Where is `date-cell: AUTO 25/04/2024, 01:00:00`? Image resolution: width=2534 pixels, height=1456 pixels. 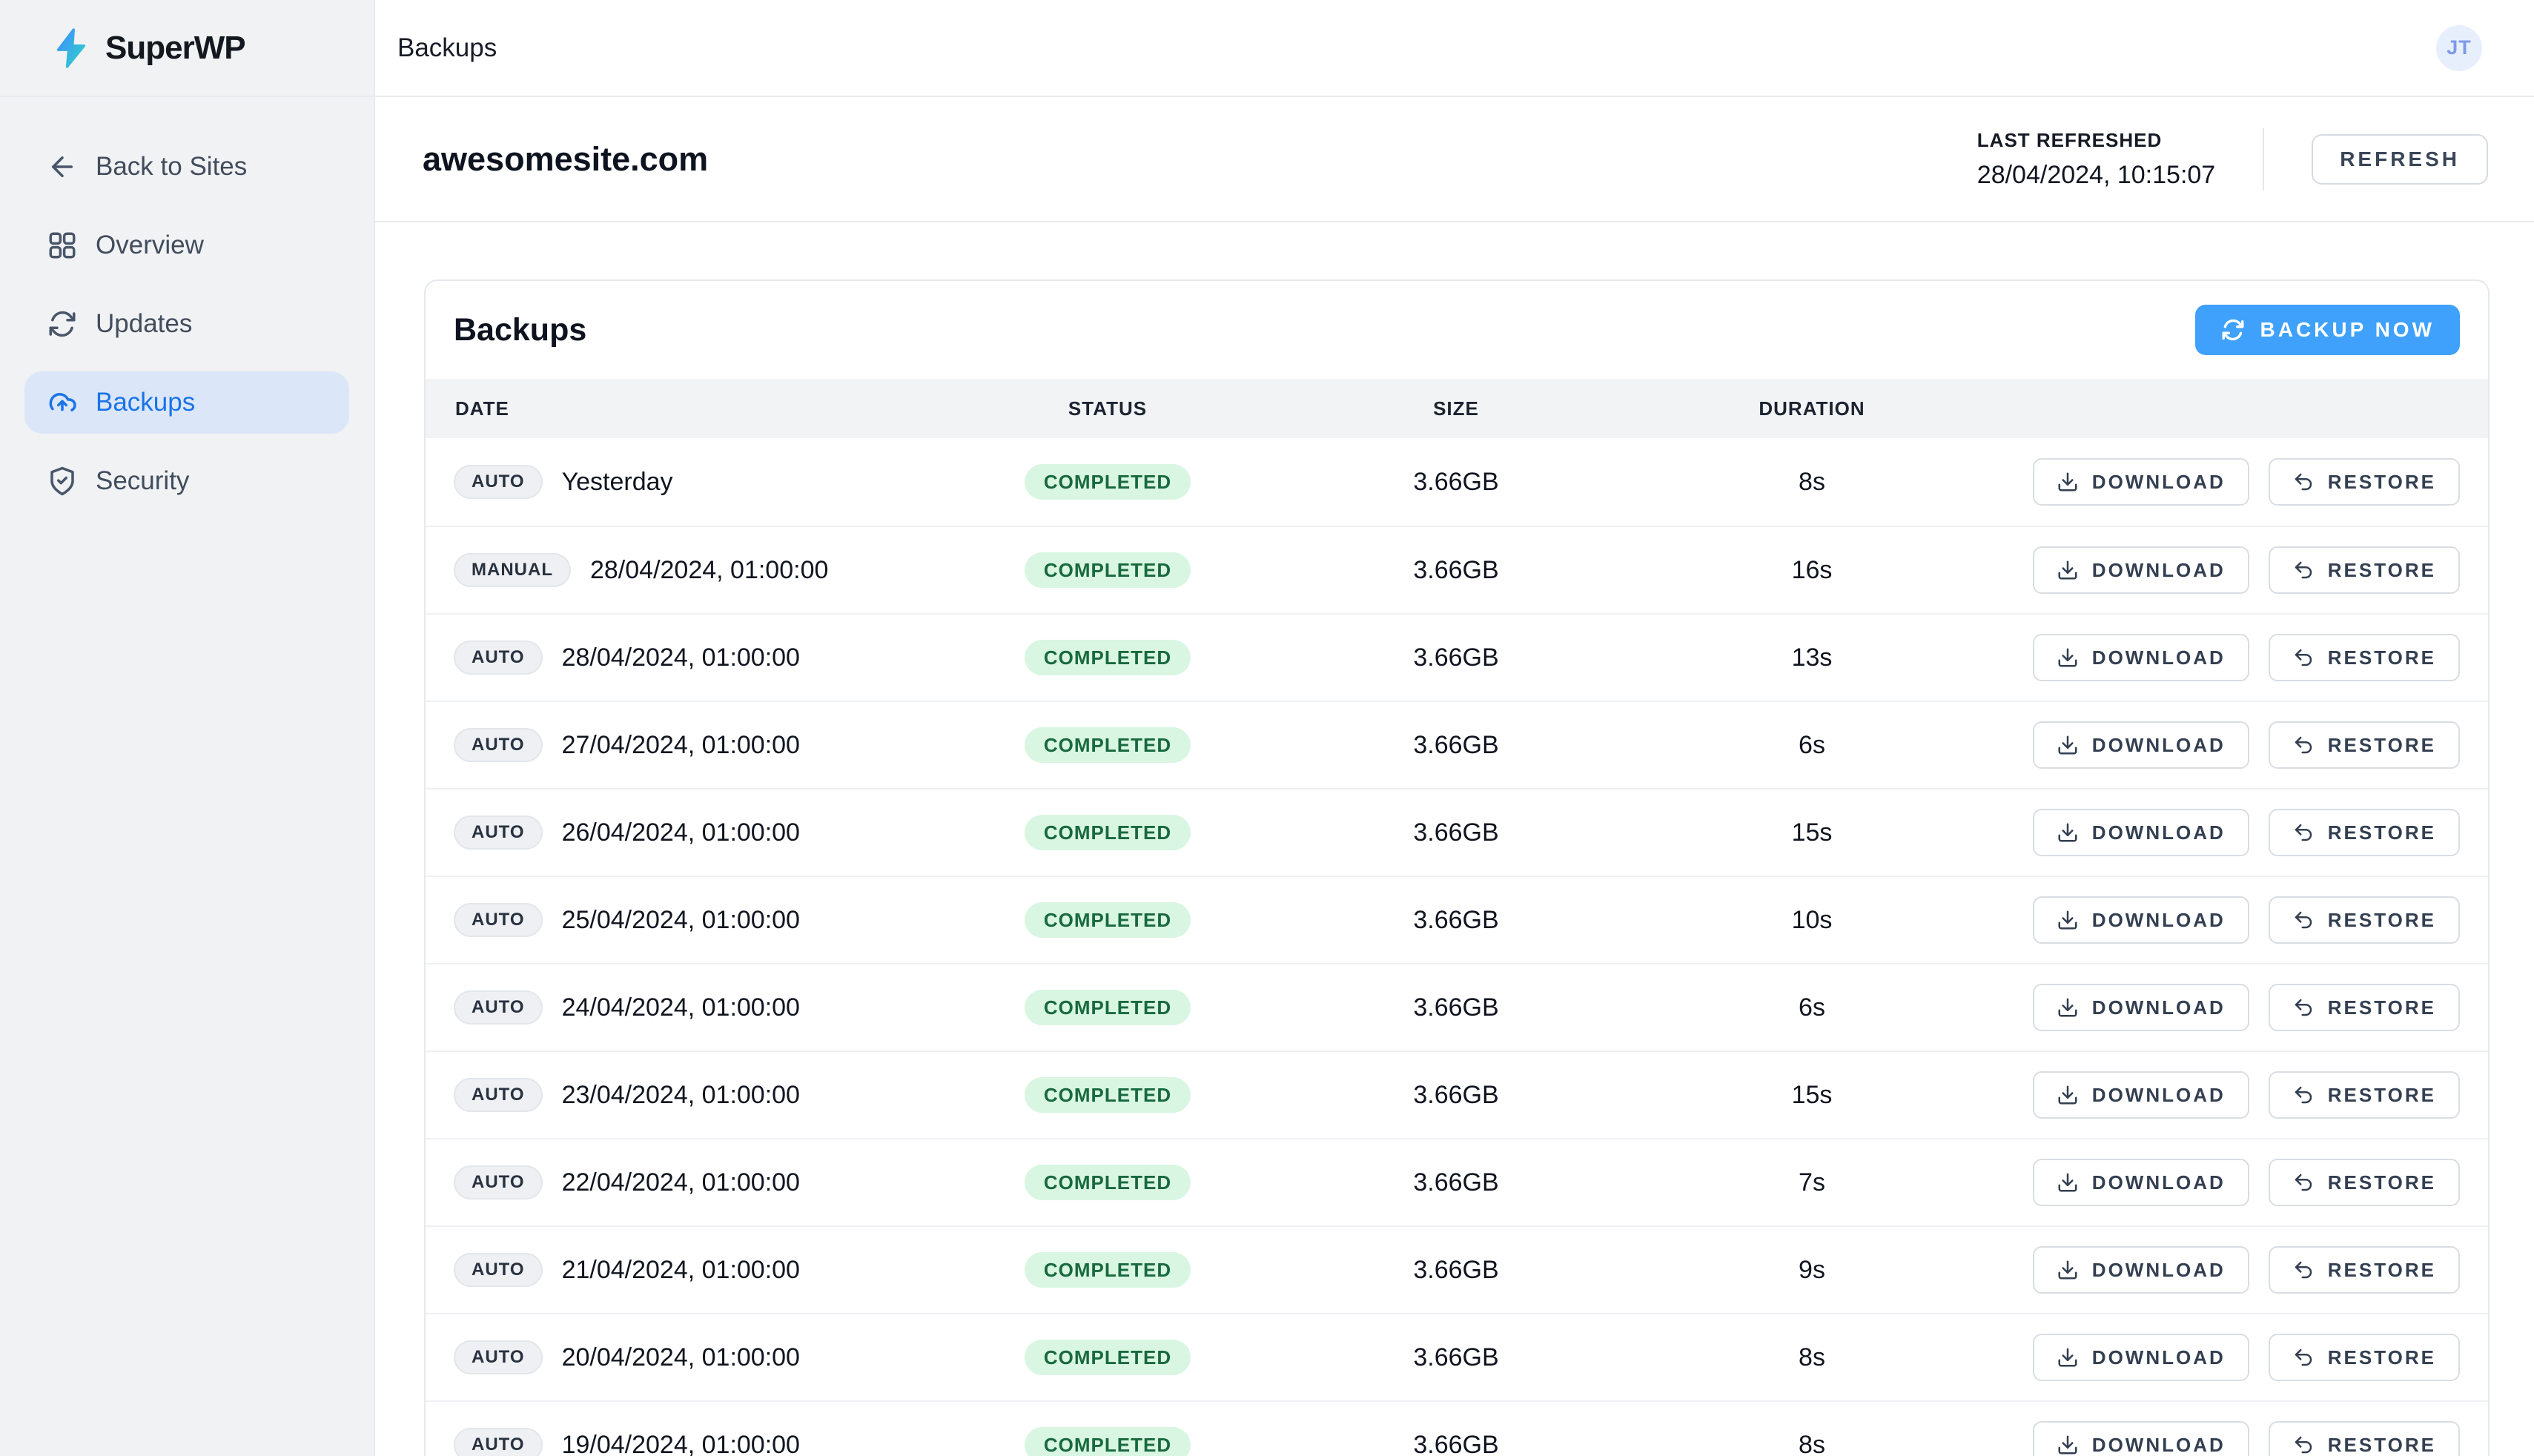 date-cell: AUTO 25/04/2024, 01:00:00 is located at coordinates (681, 920).